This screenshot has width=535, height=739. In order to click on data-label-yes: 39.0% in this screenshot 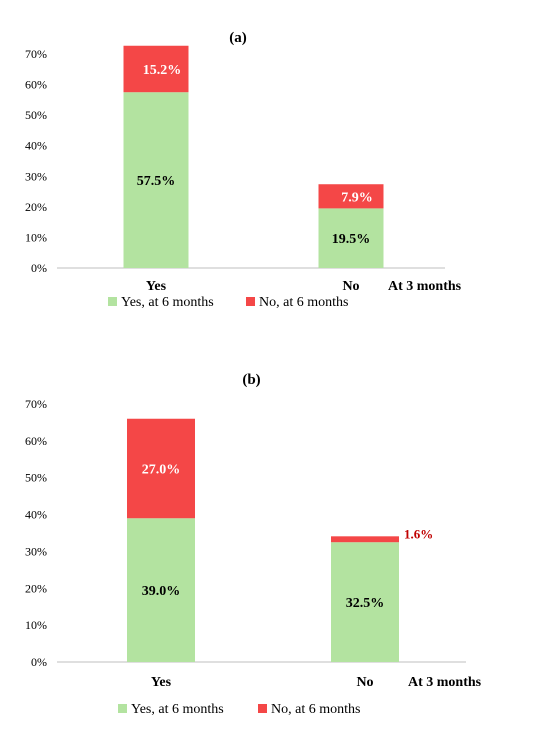, I will do `click(161, 591)`.